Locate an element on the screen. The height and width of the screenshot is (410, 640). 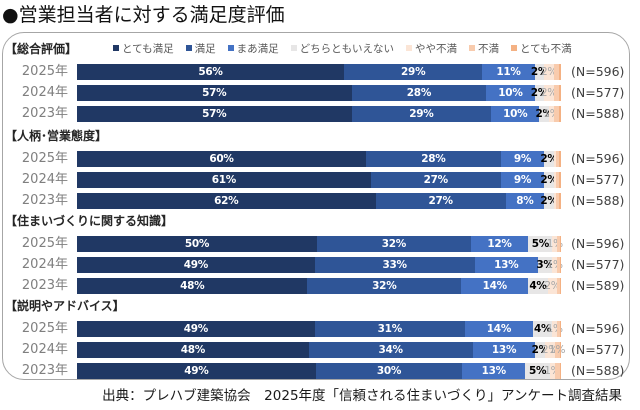
data-label: 3% is located at coordinates (545, 265).